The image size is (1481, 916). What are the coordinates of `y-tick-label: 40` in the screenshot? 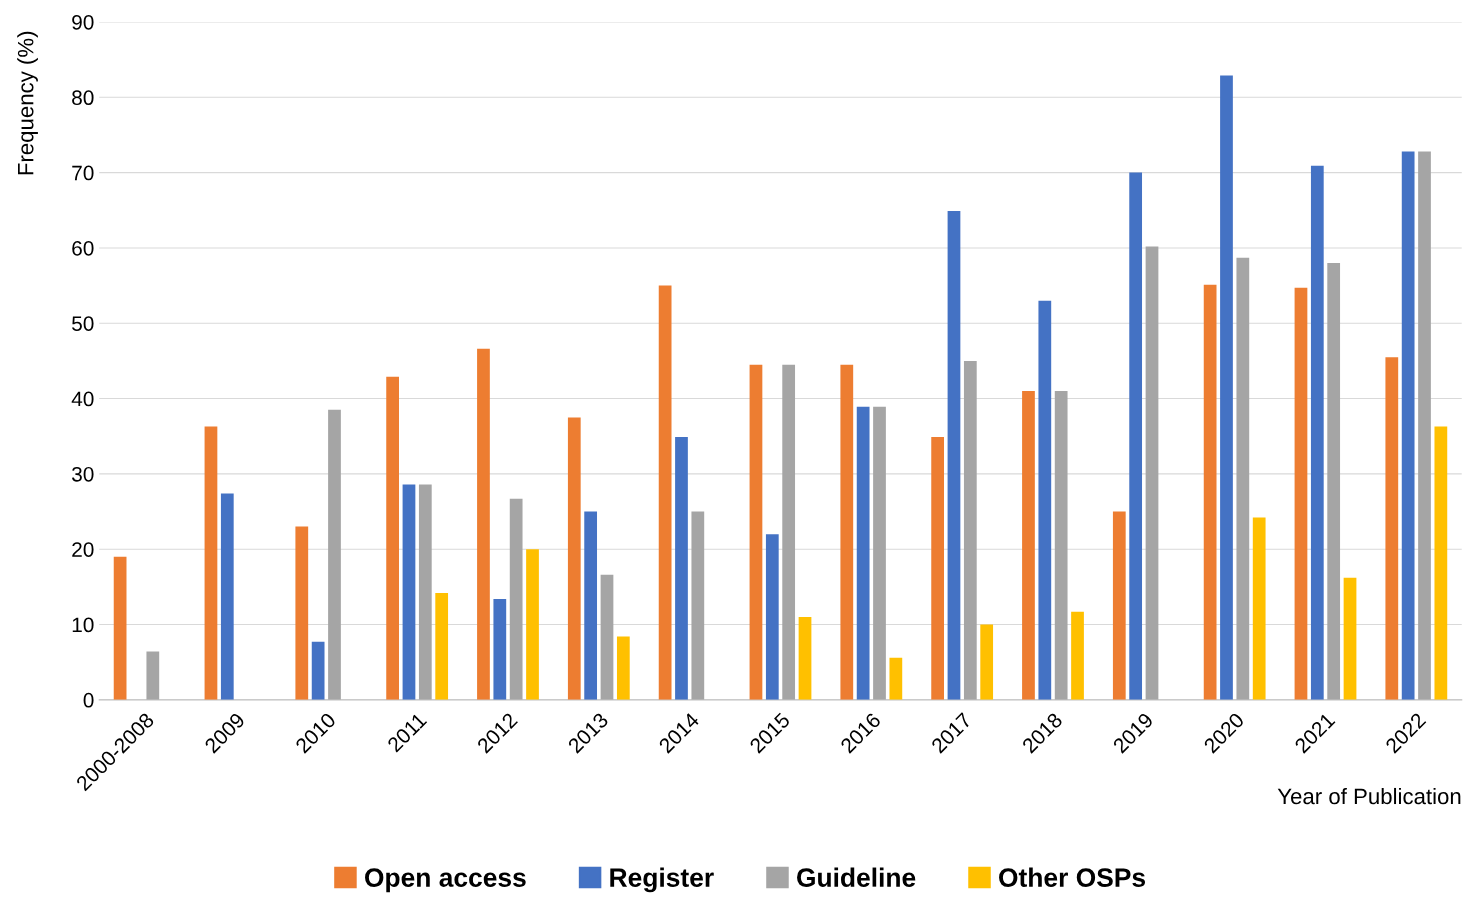 It's located at (82, 399).